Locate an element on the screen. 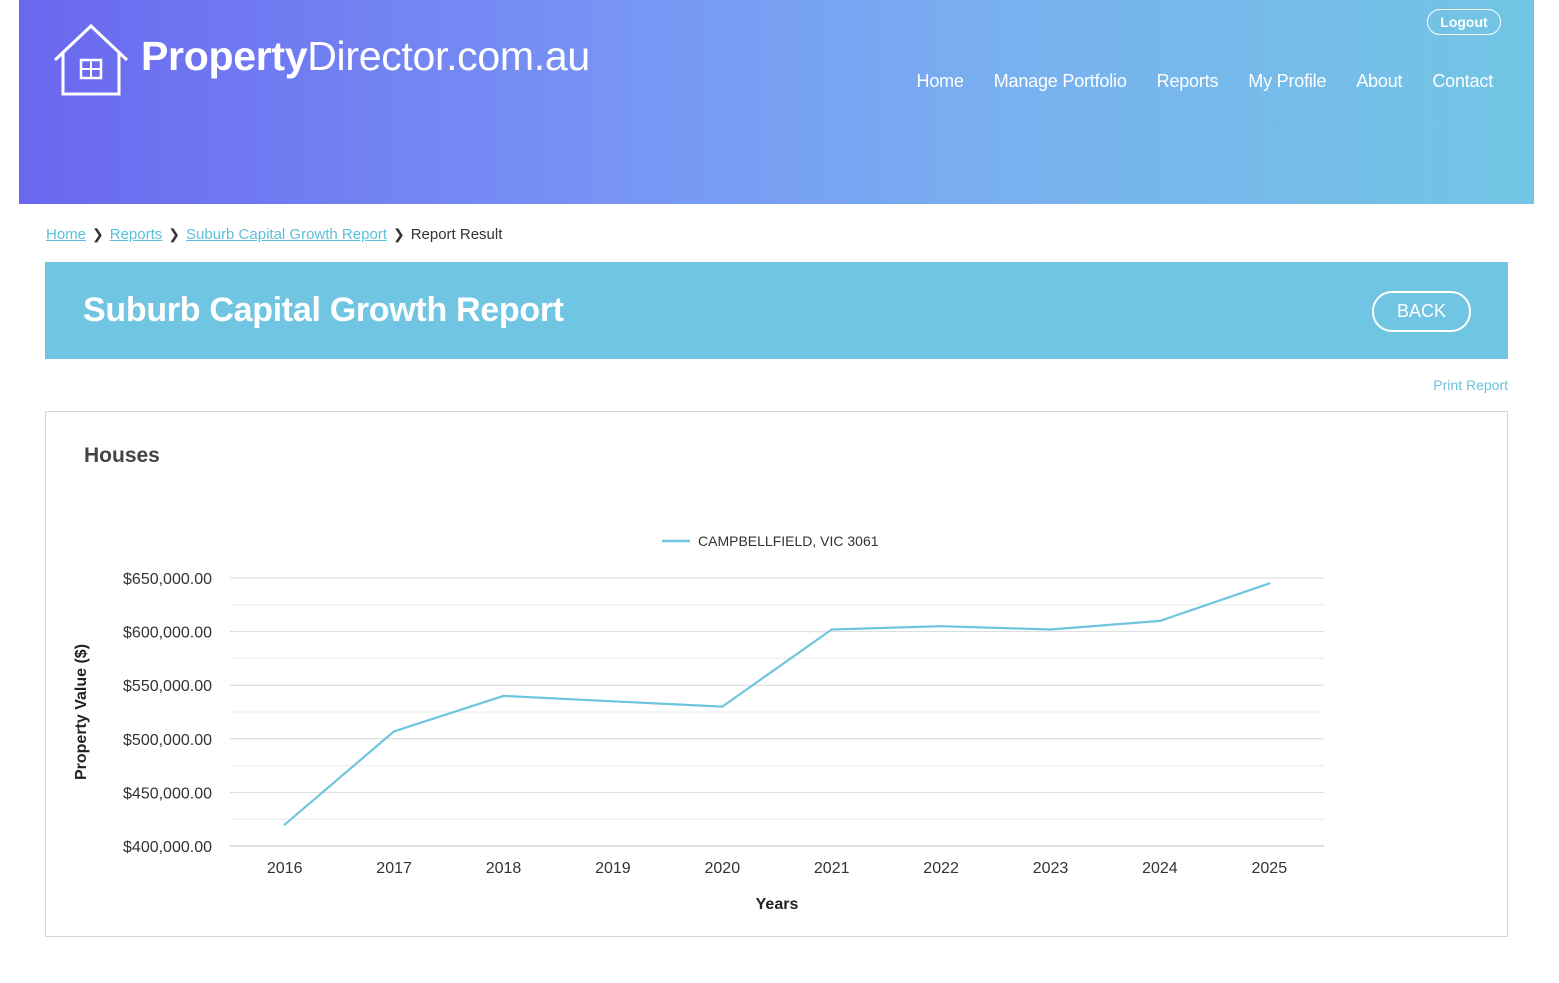  x-tick-label: 2022 is located at coordinates (941, 868).